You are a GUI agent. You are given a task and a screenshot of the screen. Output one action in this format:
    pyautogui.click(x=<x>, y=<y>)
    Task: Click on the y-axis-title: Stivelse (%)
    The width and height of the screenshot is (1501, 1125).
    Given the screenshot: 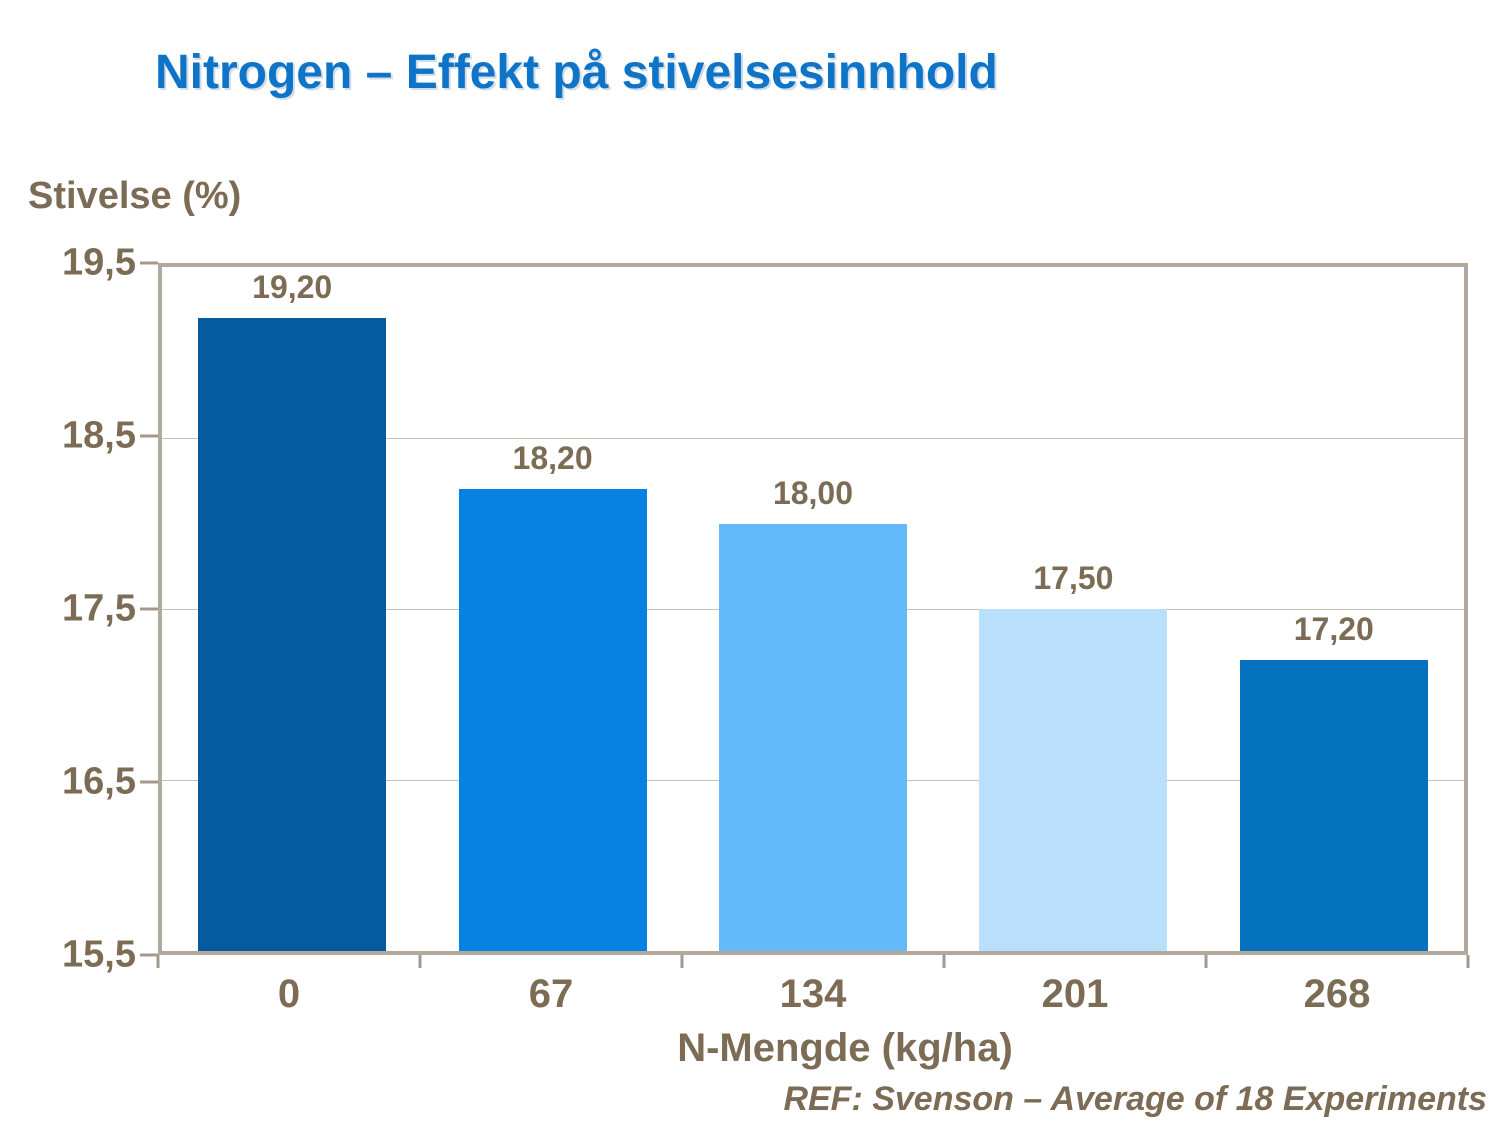 What is the action you would take?
    pyautogui.click(x=135, y=196)
    